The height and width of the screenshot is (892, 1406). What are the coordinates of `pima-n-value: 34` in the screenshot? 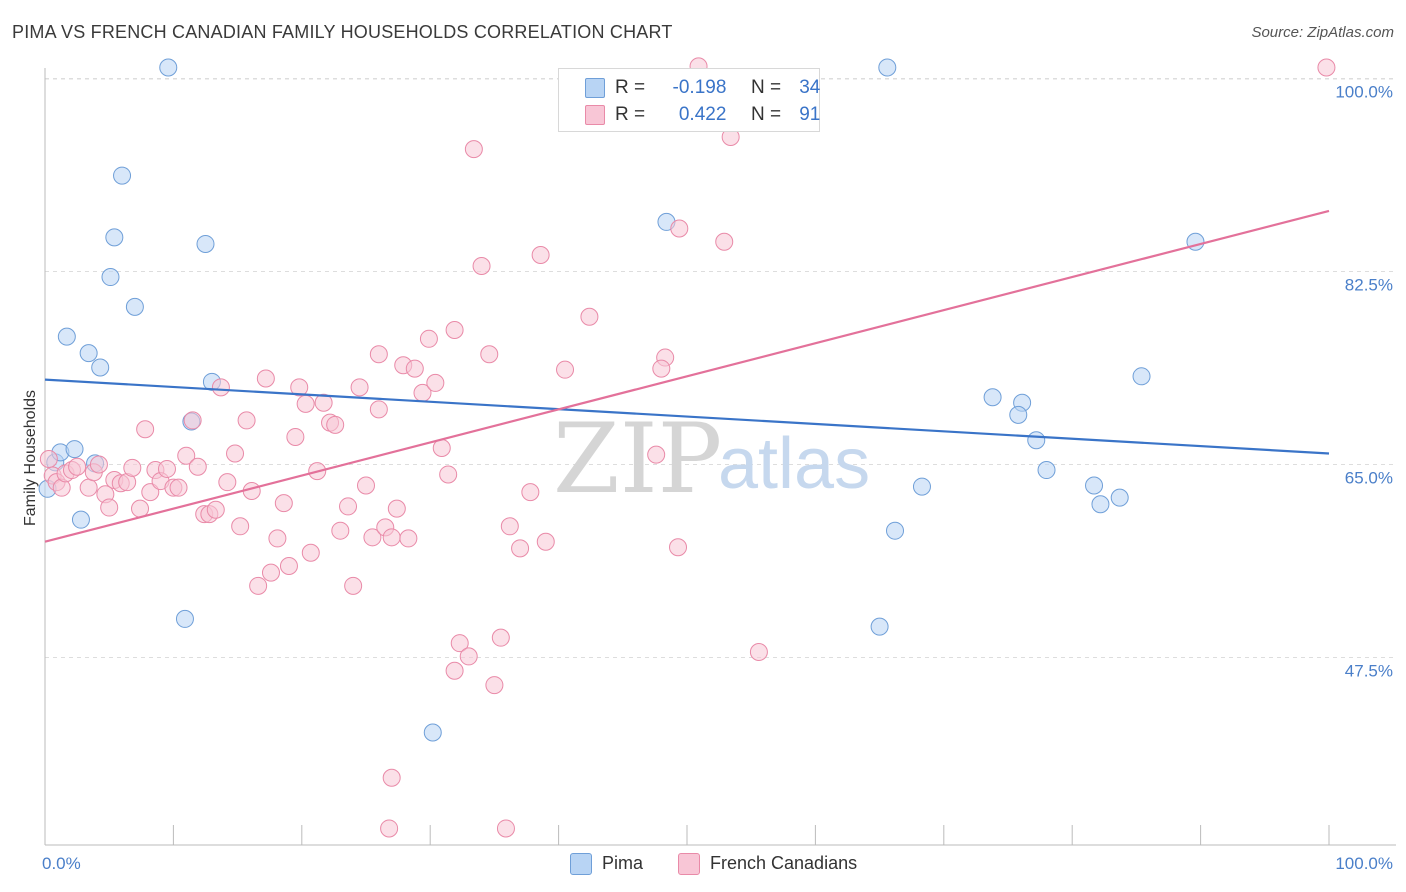 It's located at (810, 87).